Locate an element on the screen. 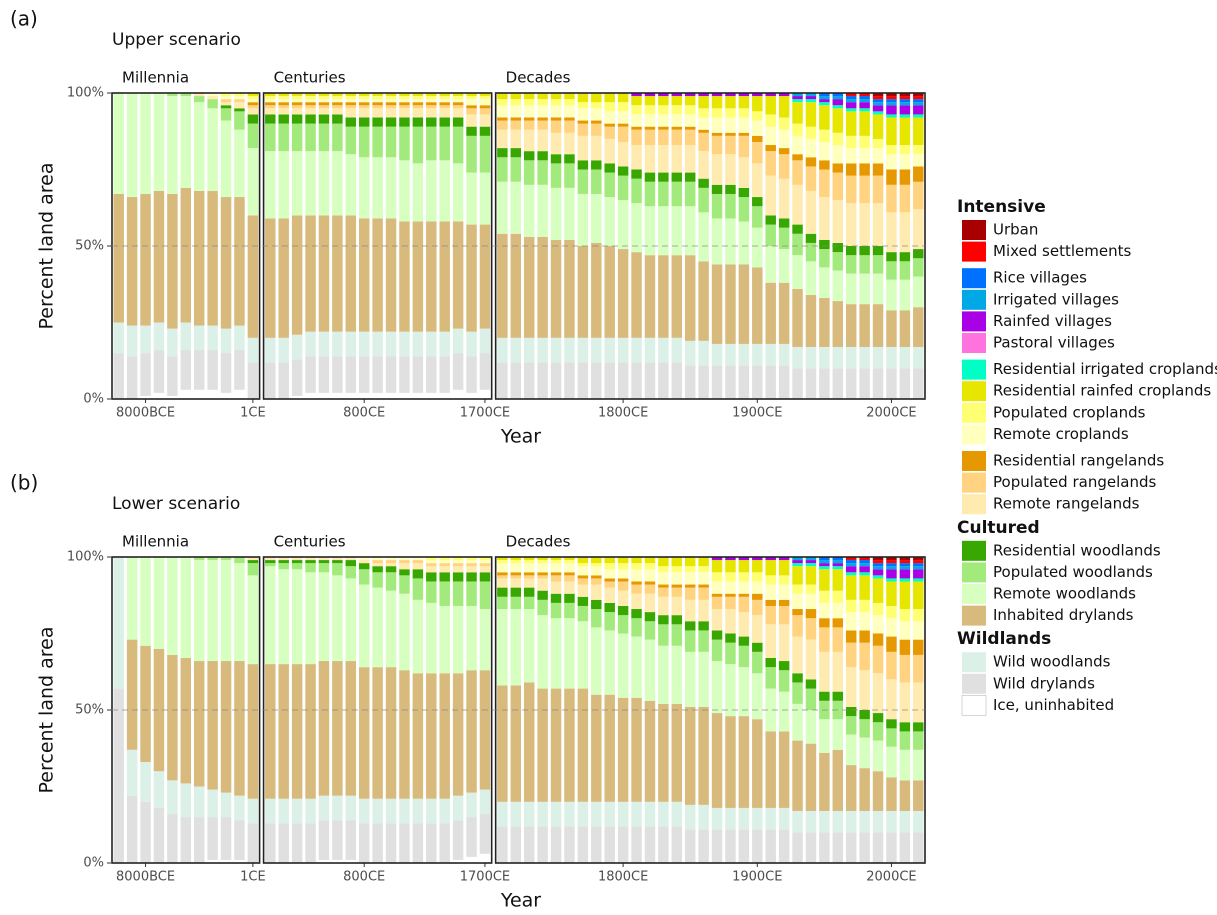 This screenshot has height=915, width=1217. x-tick-label: 1700CE is located at coordinates (485, 413).